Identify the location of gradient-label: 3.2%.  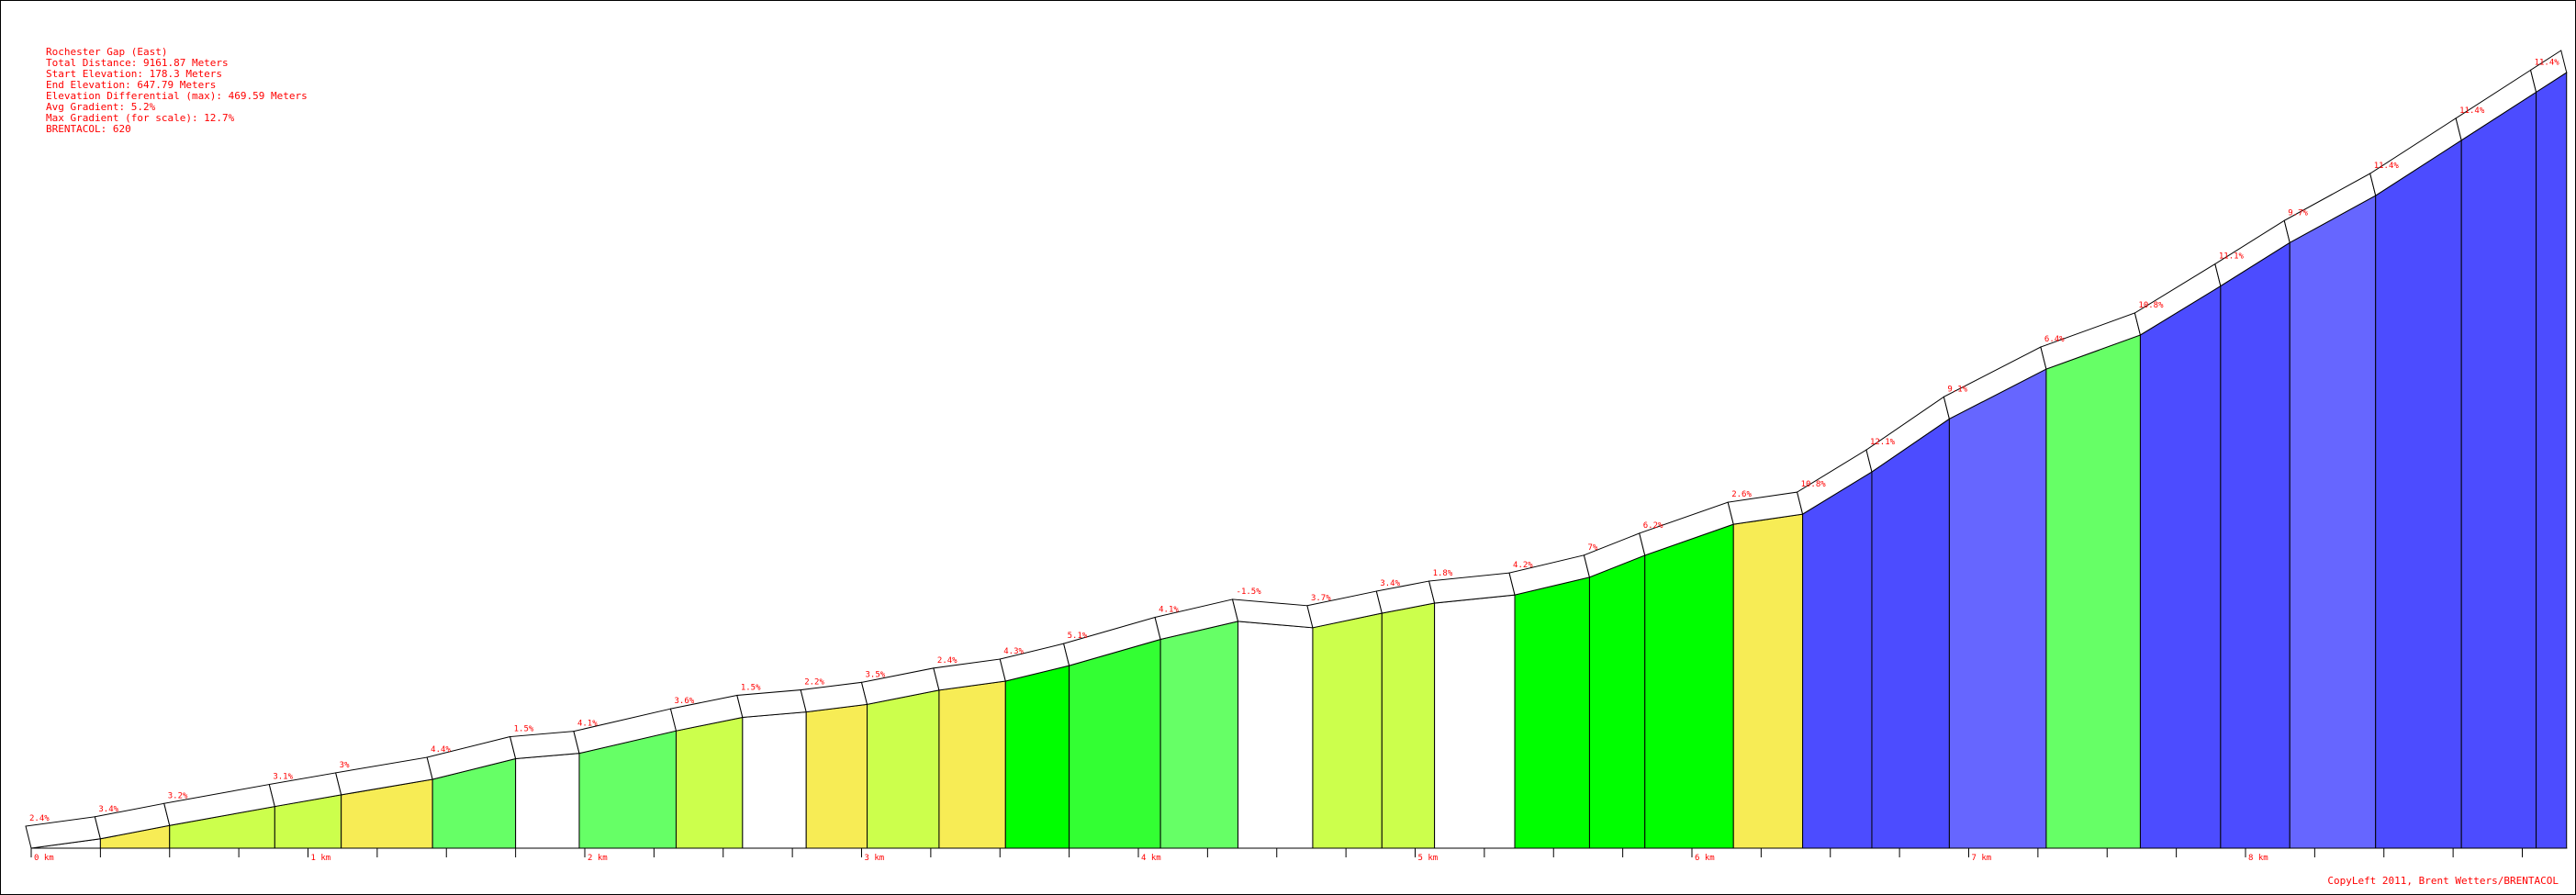
(178, 795).